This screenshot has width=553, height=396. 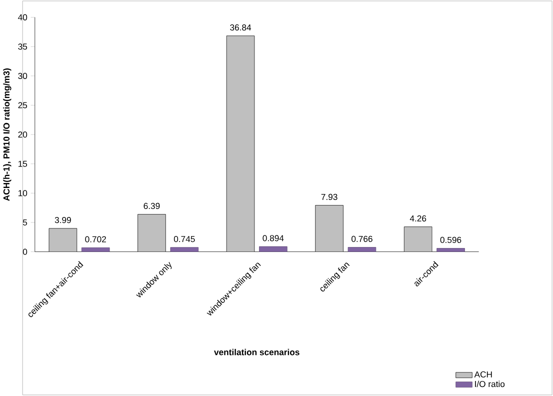 What do you see at coordinates (184, 239) in the screenshot?
I see `data-label: 0.745` at bounding box center [184, 239].